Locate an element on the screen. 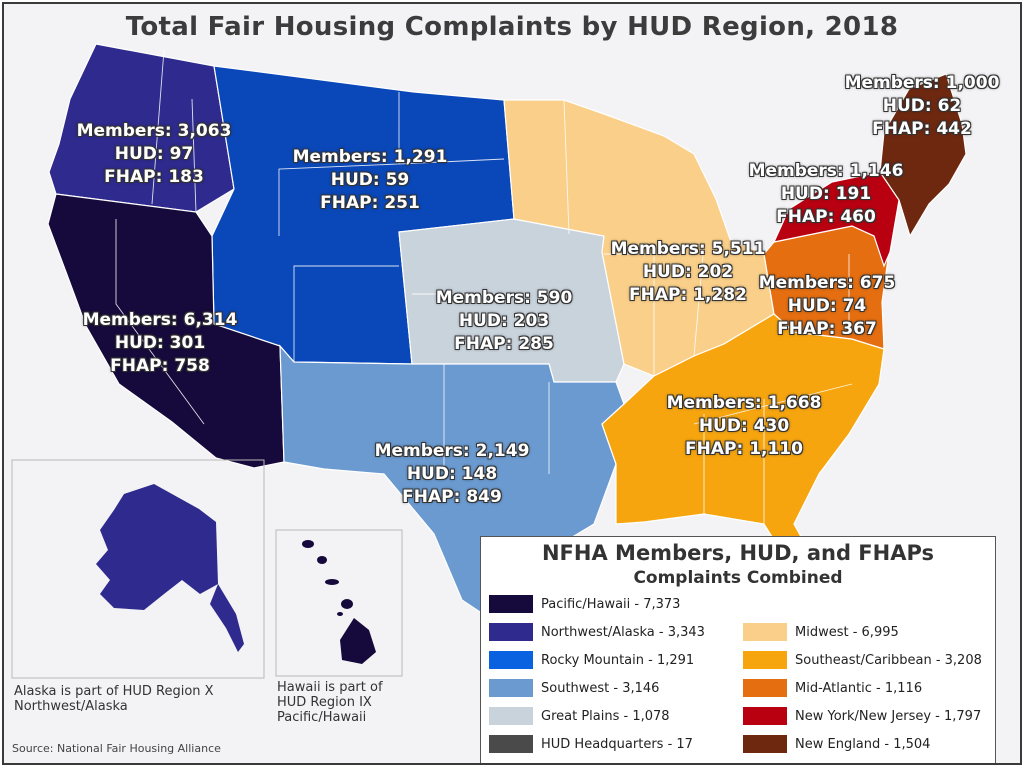 The height and width of the screenshot is (767, 1024). legend-label: Southeast/Caribbean - 3,208 is located at coordinates (888, 660).